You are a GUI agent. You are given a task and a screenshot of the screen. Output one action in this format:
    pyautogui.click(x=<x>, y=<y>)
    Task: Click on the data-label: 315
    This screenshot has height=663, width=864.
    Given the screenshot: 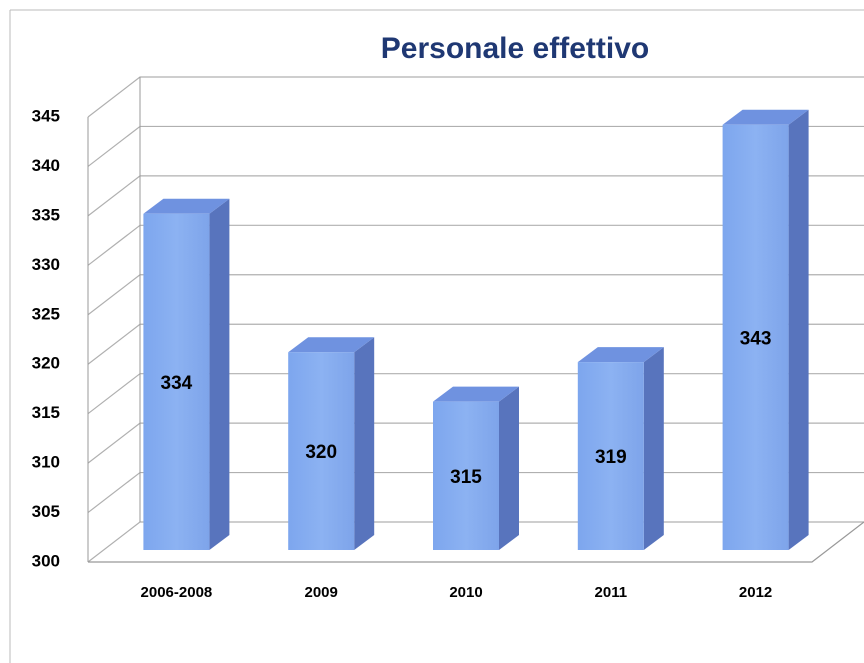 What is the action you would take?
    pyautogui.click(x=466, y=477)
    